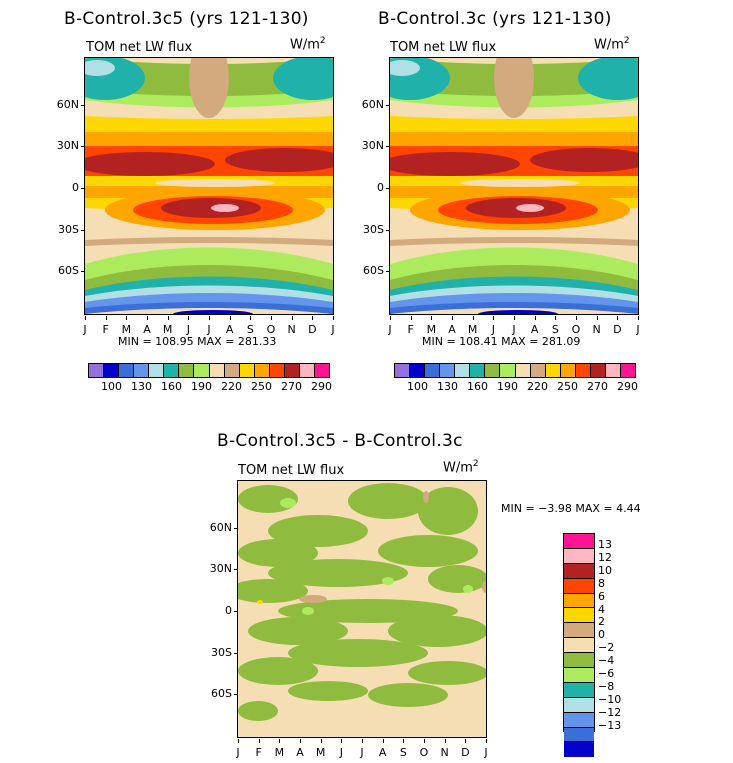 Image resolution: width=733 pixels, height=763 pixels. Describe the element at coordinates (626, 41) in the screenshot. I see `panel2-units-exp: 2` at that location.